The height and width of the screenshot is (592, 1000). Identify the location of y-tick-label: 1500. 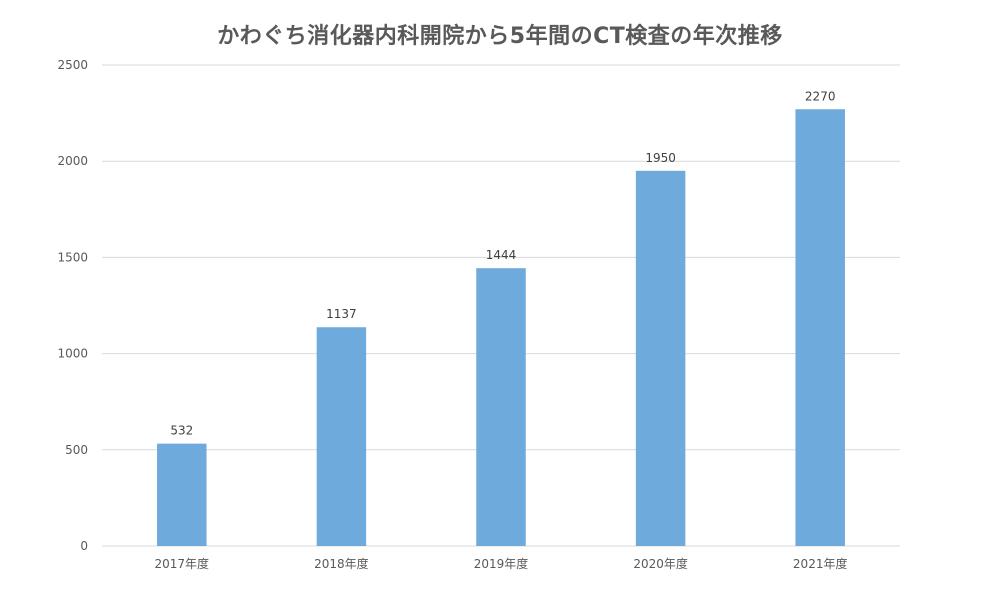
(72, 257).